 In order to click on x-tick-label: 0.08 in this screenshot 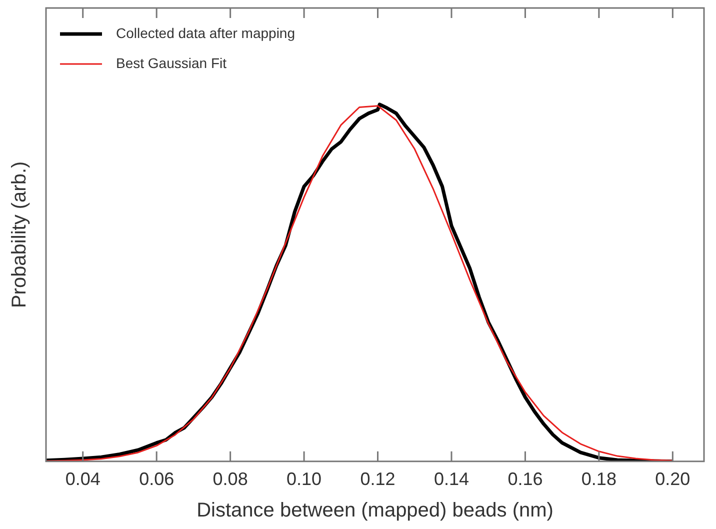, I will do `click(230, 479)`.